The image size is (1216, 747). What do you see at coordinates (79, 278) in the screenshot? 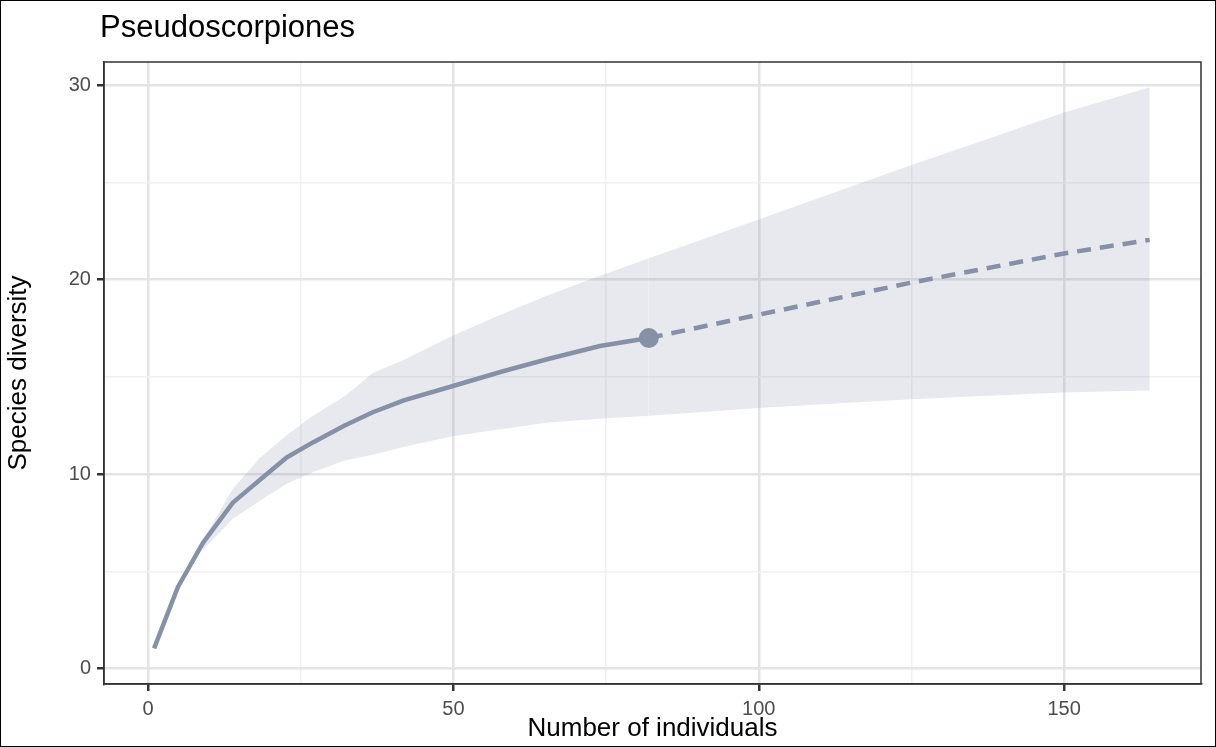
I see `y-tick-label: 20` at bounding box center [79, 278].